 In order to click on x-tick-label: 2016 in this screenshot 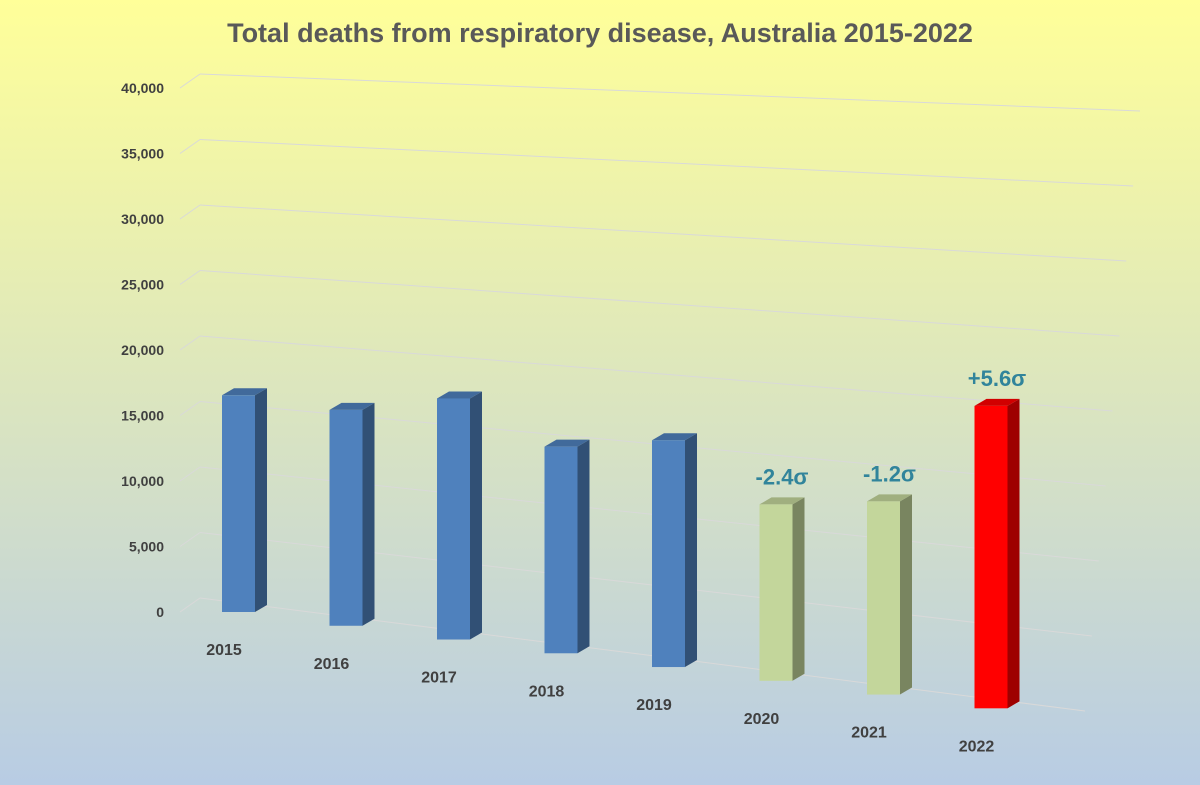, I will do `click(332, 664)`.